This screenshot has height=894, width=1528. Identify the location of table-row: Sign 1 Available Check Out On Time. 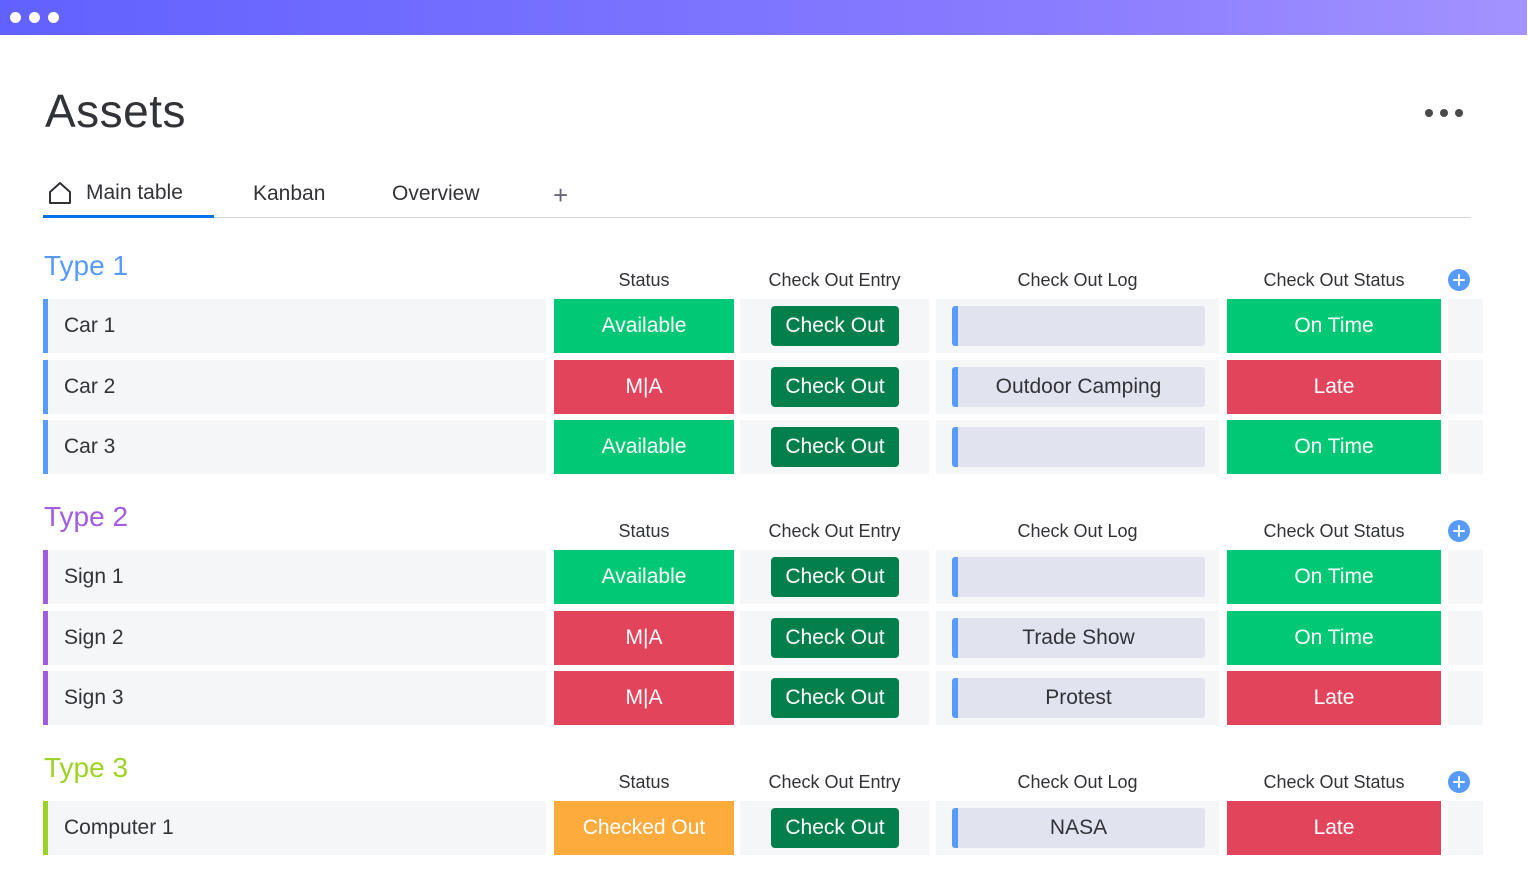
(763, 577).